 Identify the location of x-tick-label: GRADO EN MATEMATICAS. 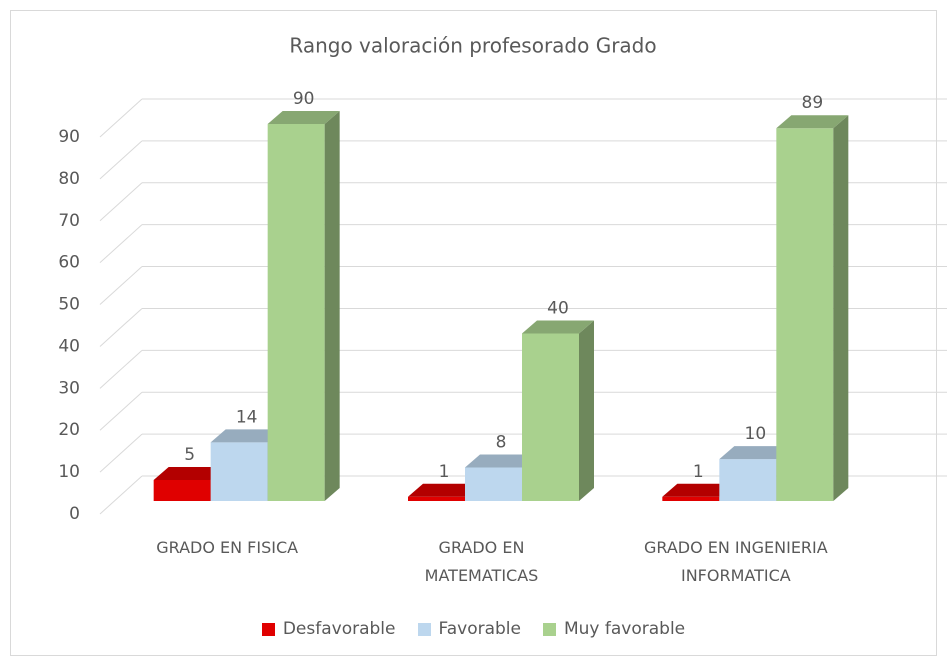
(481, 561).